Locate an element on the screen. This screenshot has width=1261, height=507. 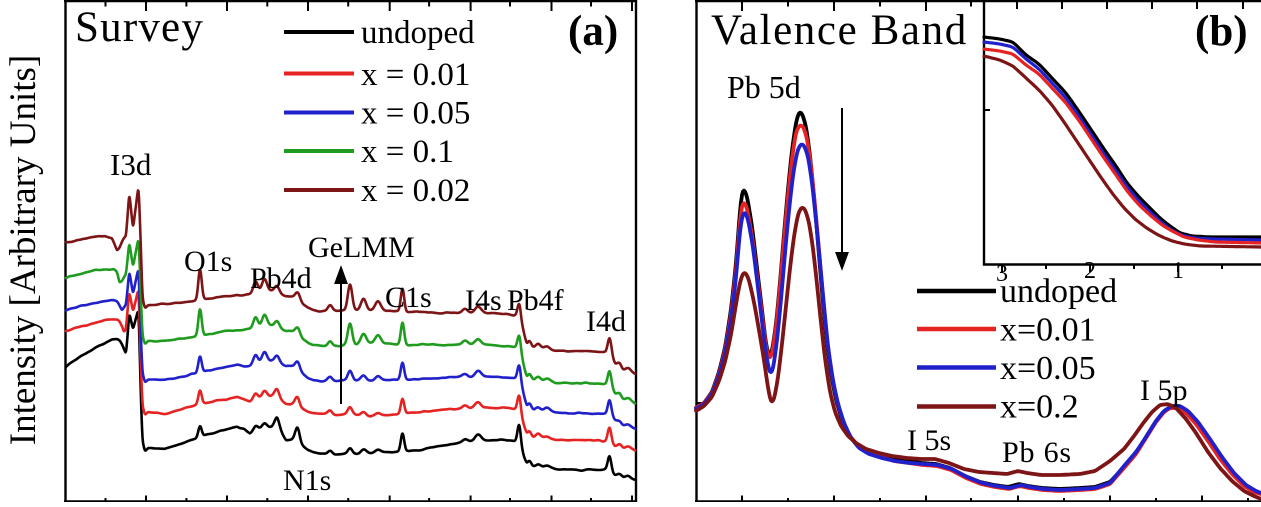
svg-text: x = 0.01 is located at coordinates (415, 75).